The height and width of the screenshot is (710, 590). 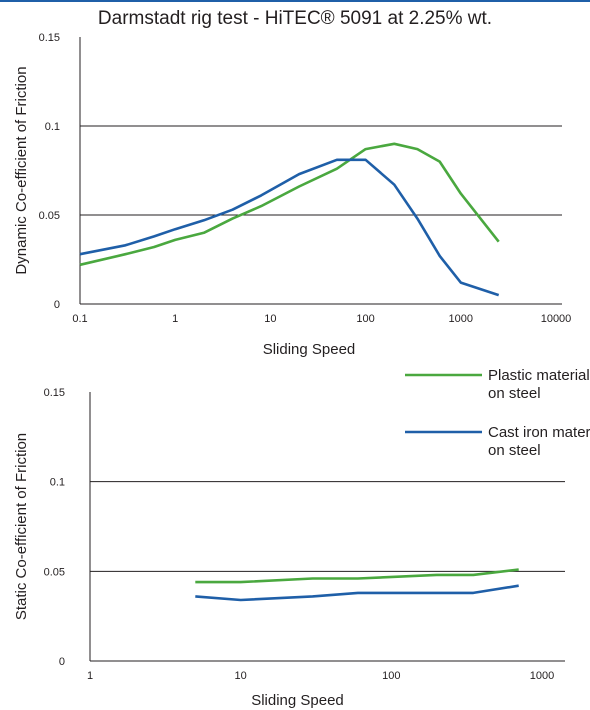 What do you see at coordinates (21, 170) in the screenshot?
I see `c1-y-axis-label: Dynamic Co-efficient of Friction` at bounding box center [21, 170].